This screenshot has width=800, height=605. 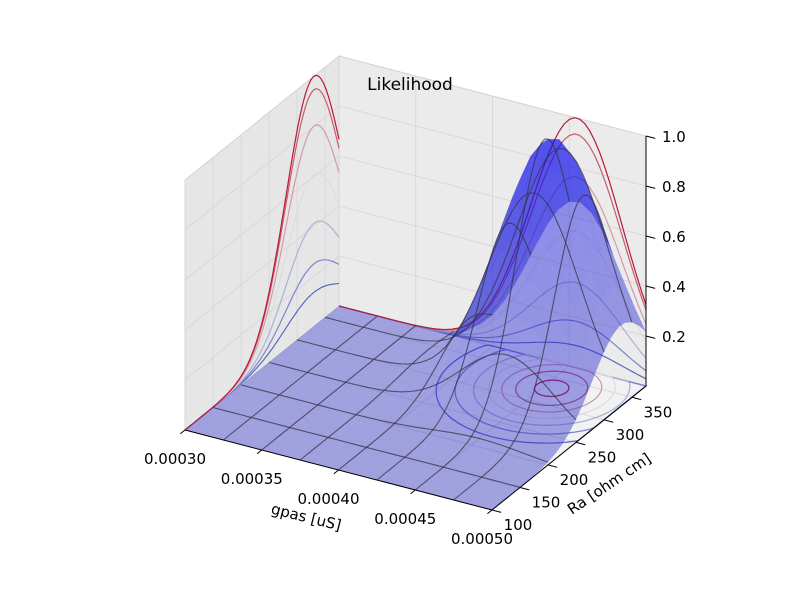 What do you see at coordinates (569, 448) in the screenshot?
I see `y-axis-line` at bounding box center [569, 448].